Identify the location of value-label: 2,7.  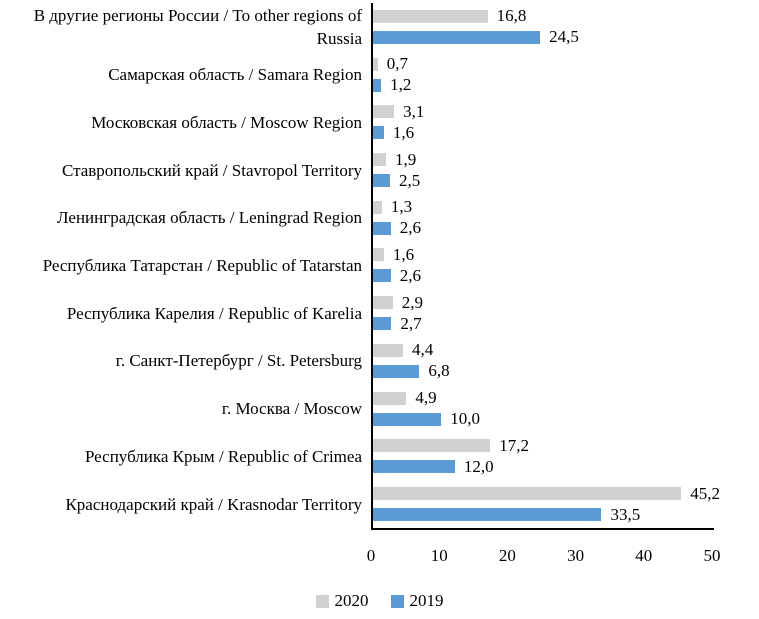
(411, 323).